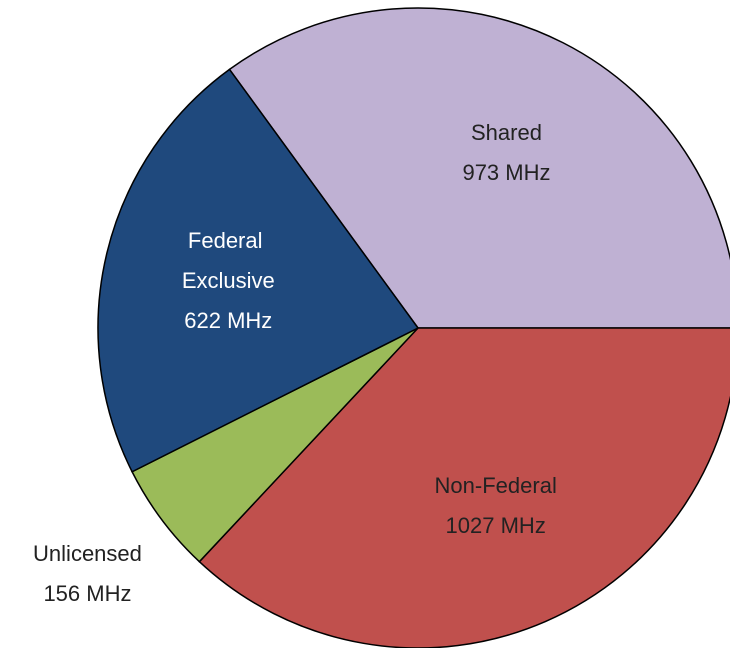  Describe the element at coordinates (496, 485) in the screenshot. I see `slice-label: Non-Federal` at that location.